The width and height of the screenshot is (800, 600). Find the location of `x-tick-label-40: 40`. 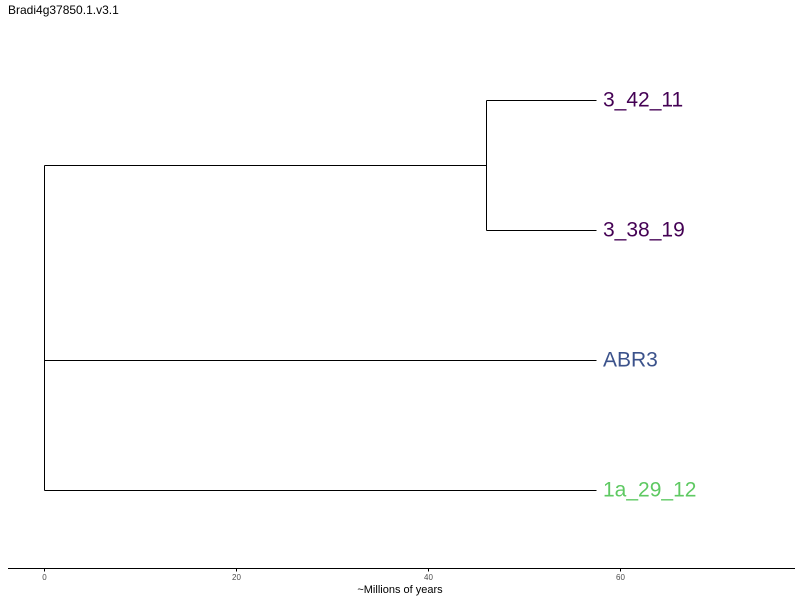

x-tick-label-40: 40 is located at coordinates (428, 577).